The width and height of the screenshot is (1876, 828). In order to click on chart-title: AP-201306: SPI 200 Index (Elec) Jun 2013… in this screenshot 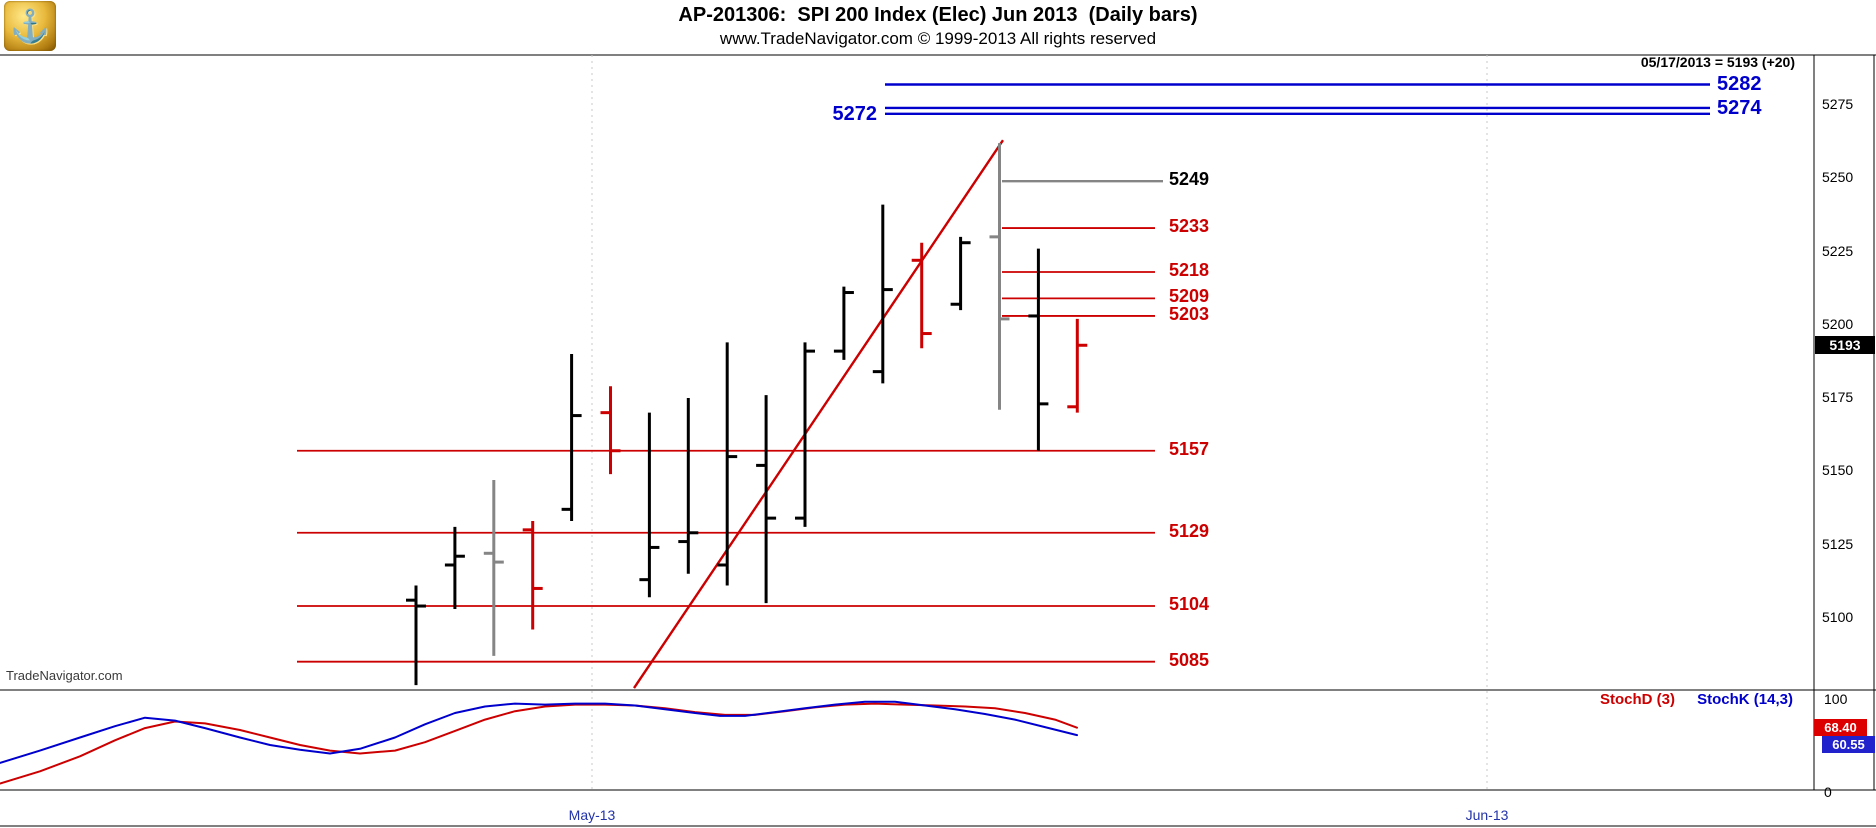, I will do `click(938, 15)`.